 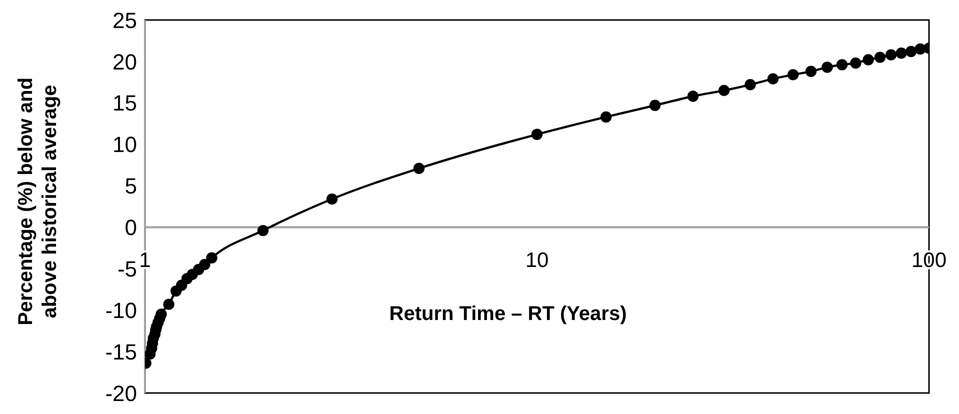 What do you see at coordinates (130, 227) in the screenshot?
I see `y-tick-label: 0` at bounding box center [130, 227].